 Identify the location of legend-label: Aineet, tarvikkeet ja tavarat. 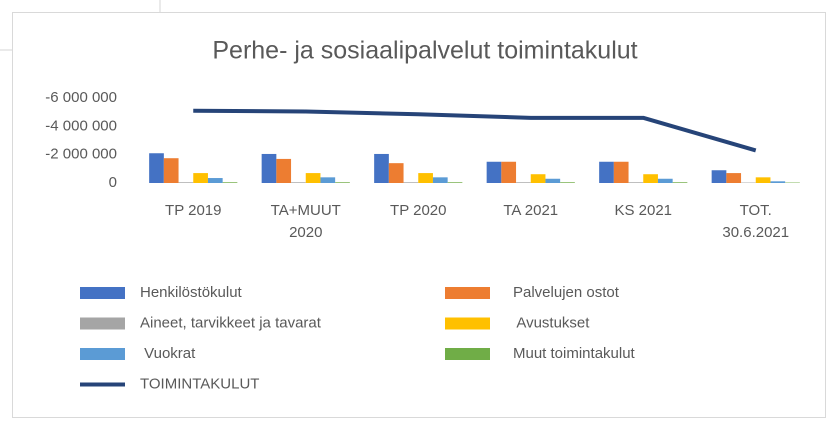
(231, 322).